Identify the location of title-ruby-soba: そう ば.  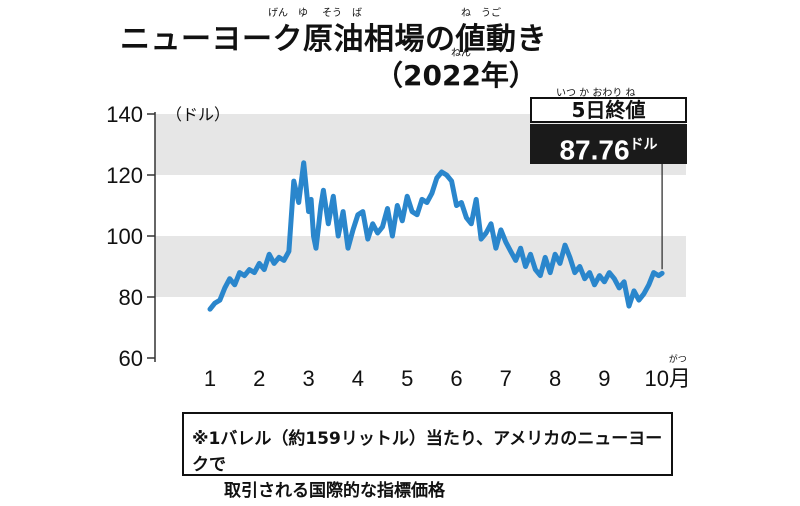
(342, 13).